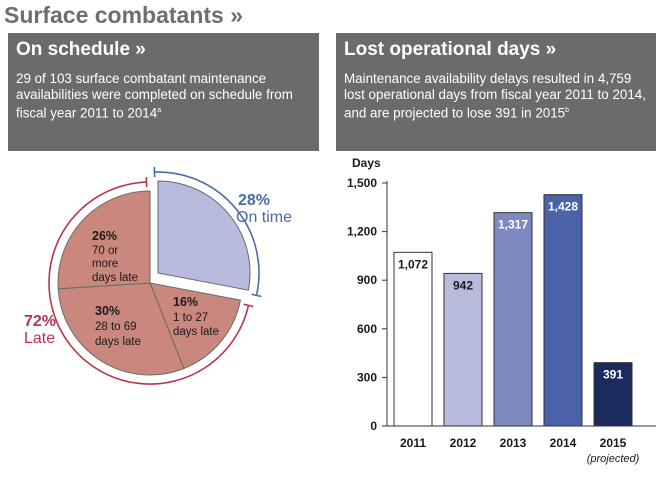 The width and height of the screenshot is (660, 479). Describe the element at coordinates (450, 49) in the screenshot. I see `lost-days-title: Lost operational days »` at that location.